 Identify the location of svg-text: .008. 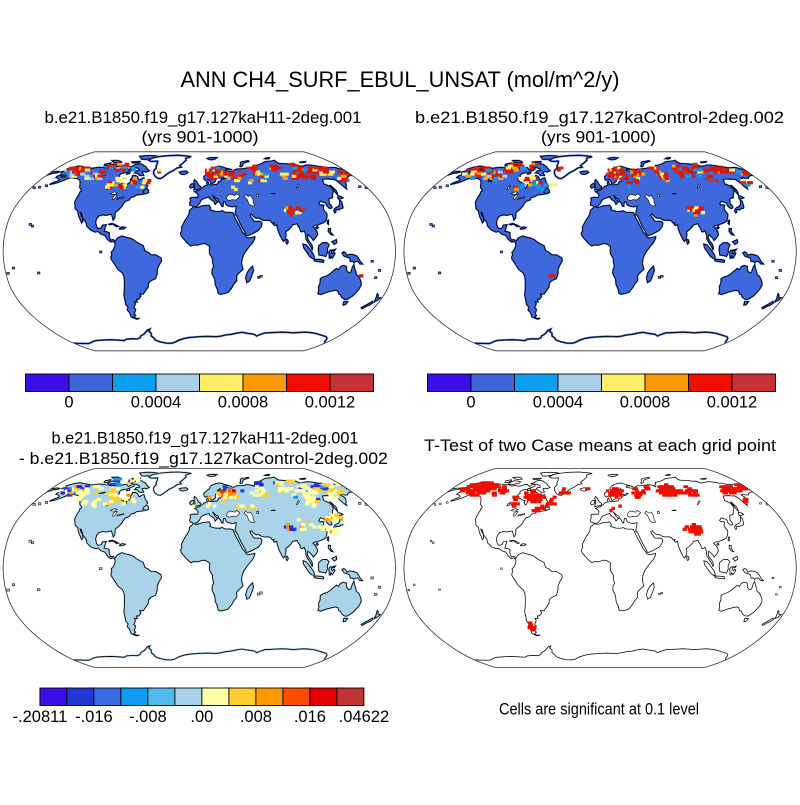
(256, 717).